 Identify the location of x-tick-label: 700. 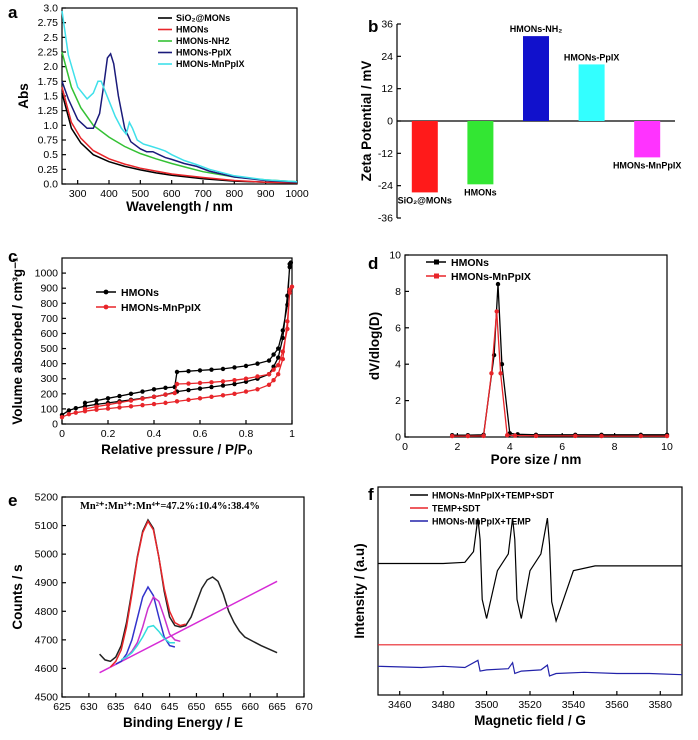
(203, 194).